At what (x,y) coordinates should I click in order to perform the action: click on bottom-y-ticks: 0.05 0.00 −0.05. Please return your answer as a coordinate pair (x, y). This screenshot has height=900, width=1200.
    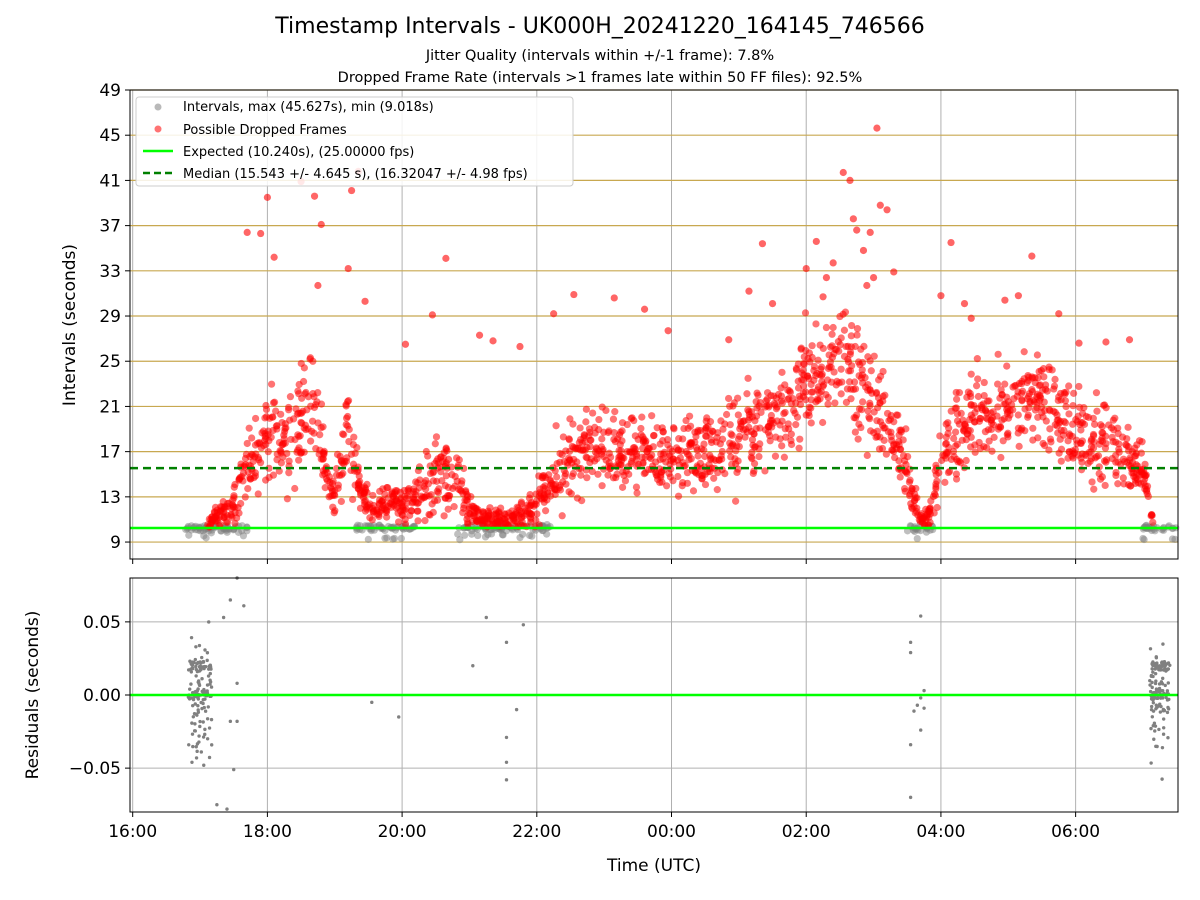
    Looking at the image, I should click on (99, 696).